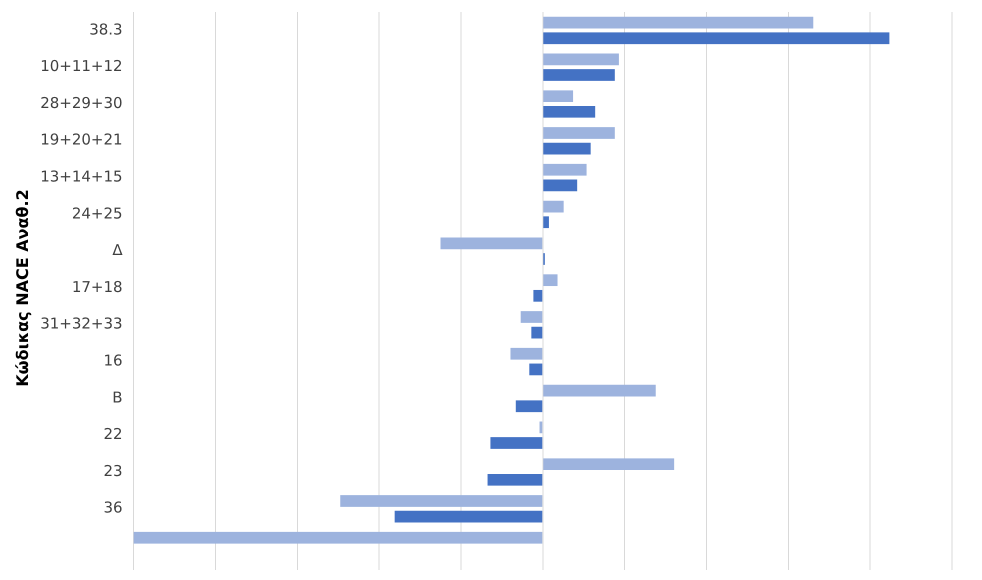 This screenshot has height=580, width=982. What do you see at coordinates (22, 288) in the screenshot?
I see `y-axis-title: Κώδικας NACE Αναθ.2` at bounding box center [22, 288].